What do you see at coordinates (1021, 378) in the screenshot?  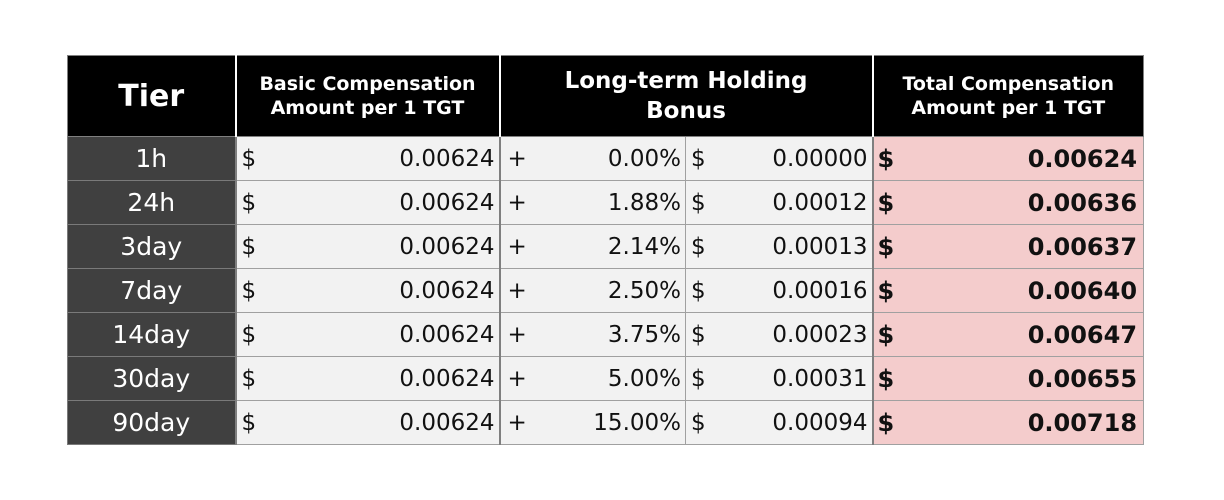 I see `total-amount-cell: 0.00655` at bounding box center [1021, 378].